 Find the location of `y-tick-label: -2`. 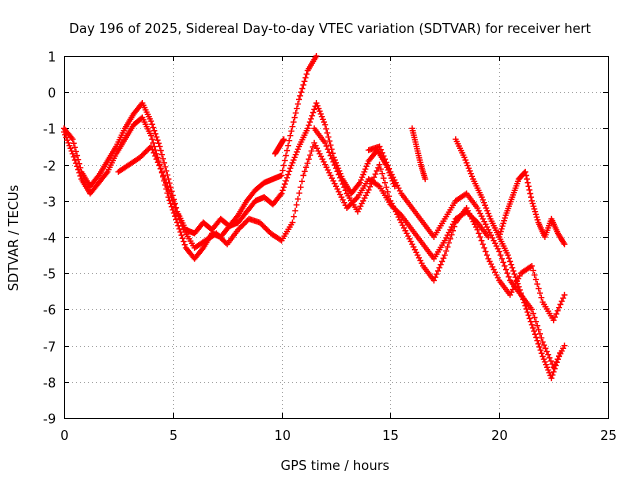

y-tick-label: -2 is located at coordinates (49, 167).